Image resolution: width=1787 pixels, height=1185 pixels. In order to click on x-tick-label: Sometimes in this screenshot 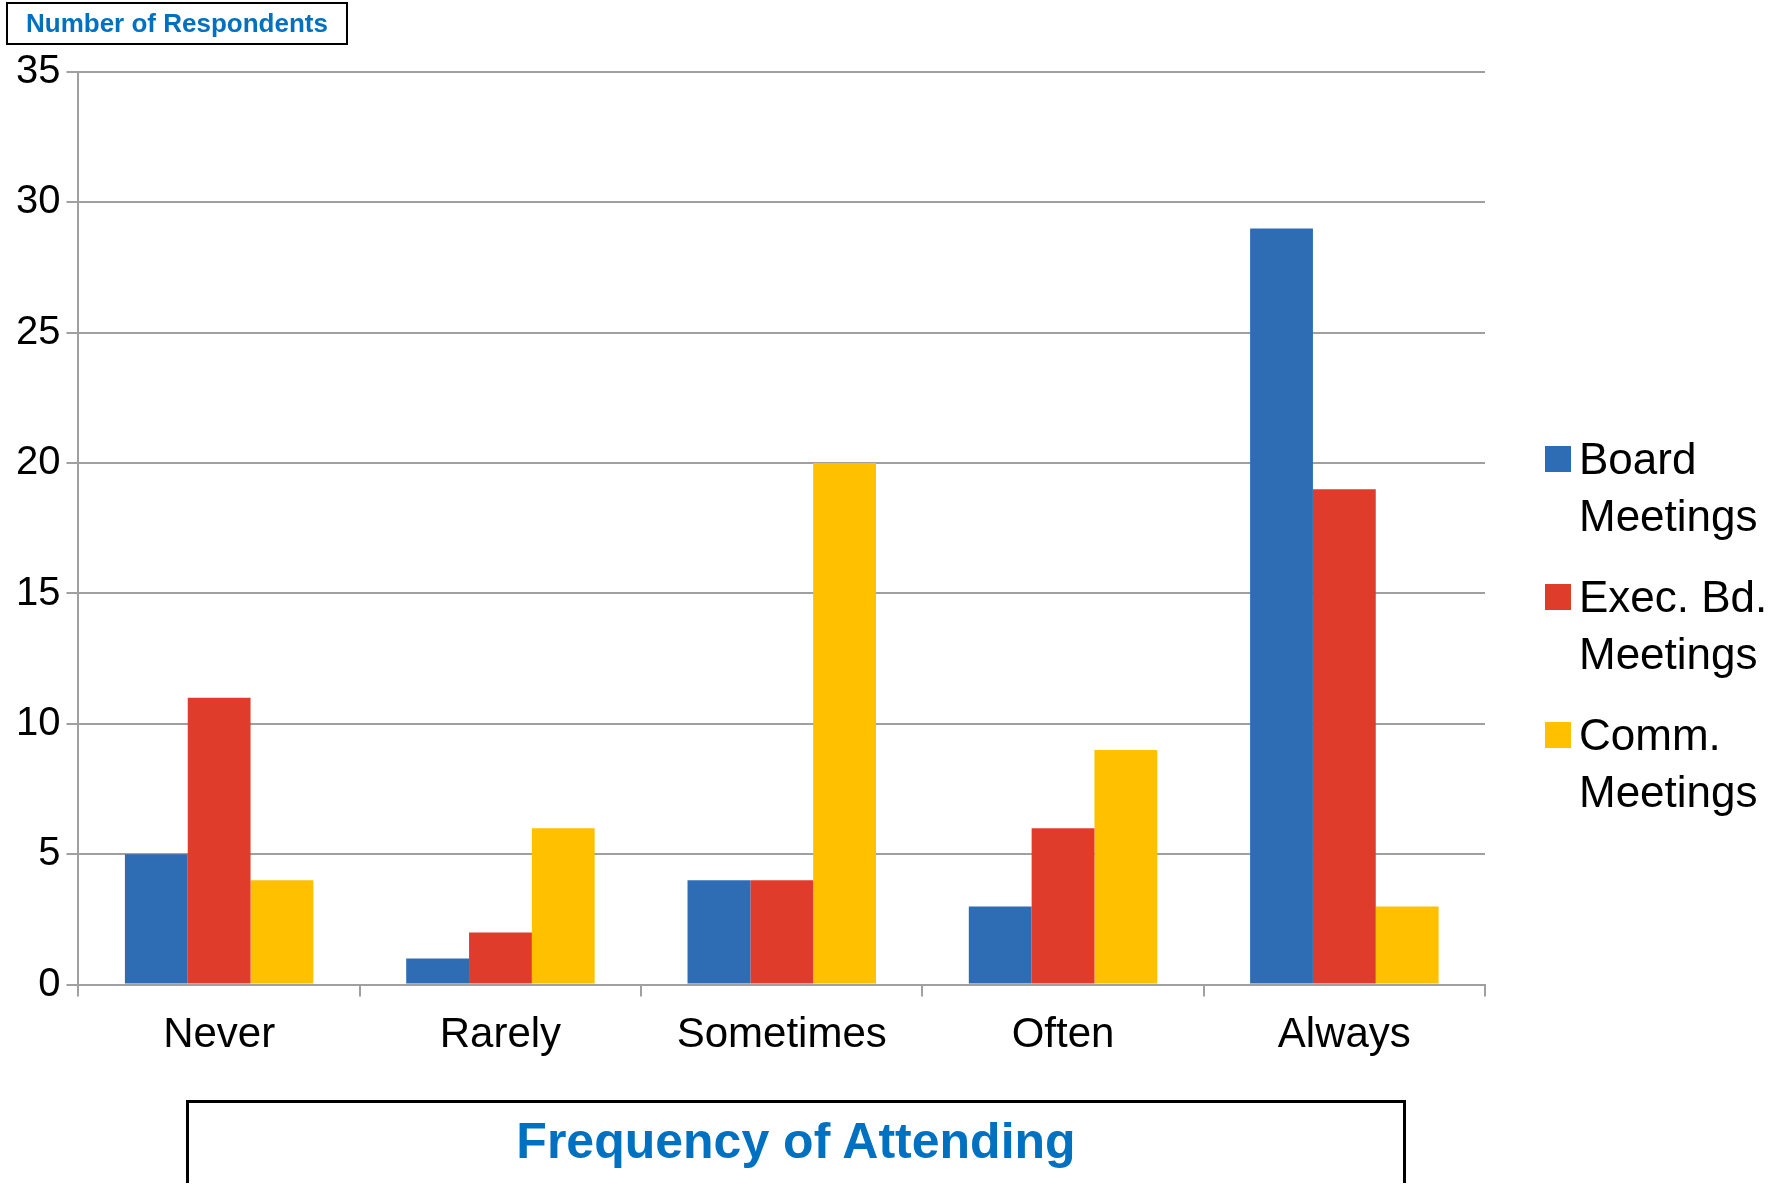, I will do `click(781, 1033)`.